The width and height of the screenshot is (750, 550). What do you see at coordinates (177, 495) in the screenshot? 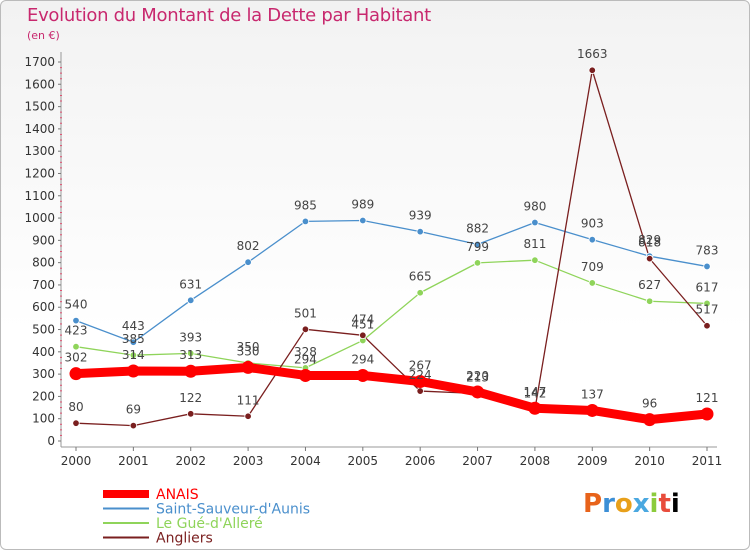
I see `legend-label: ANAIS` at bounding box center [177, 495].